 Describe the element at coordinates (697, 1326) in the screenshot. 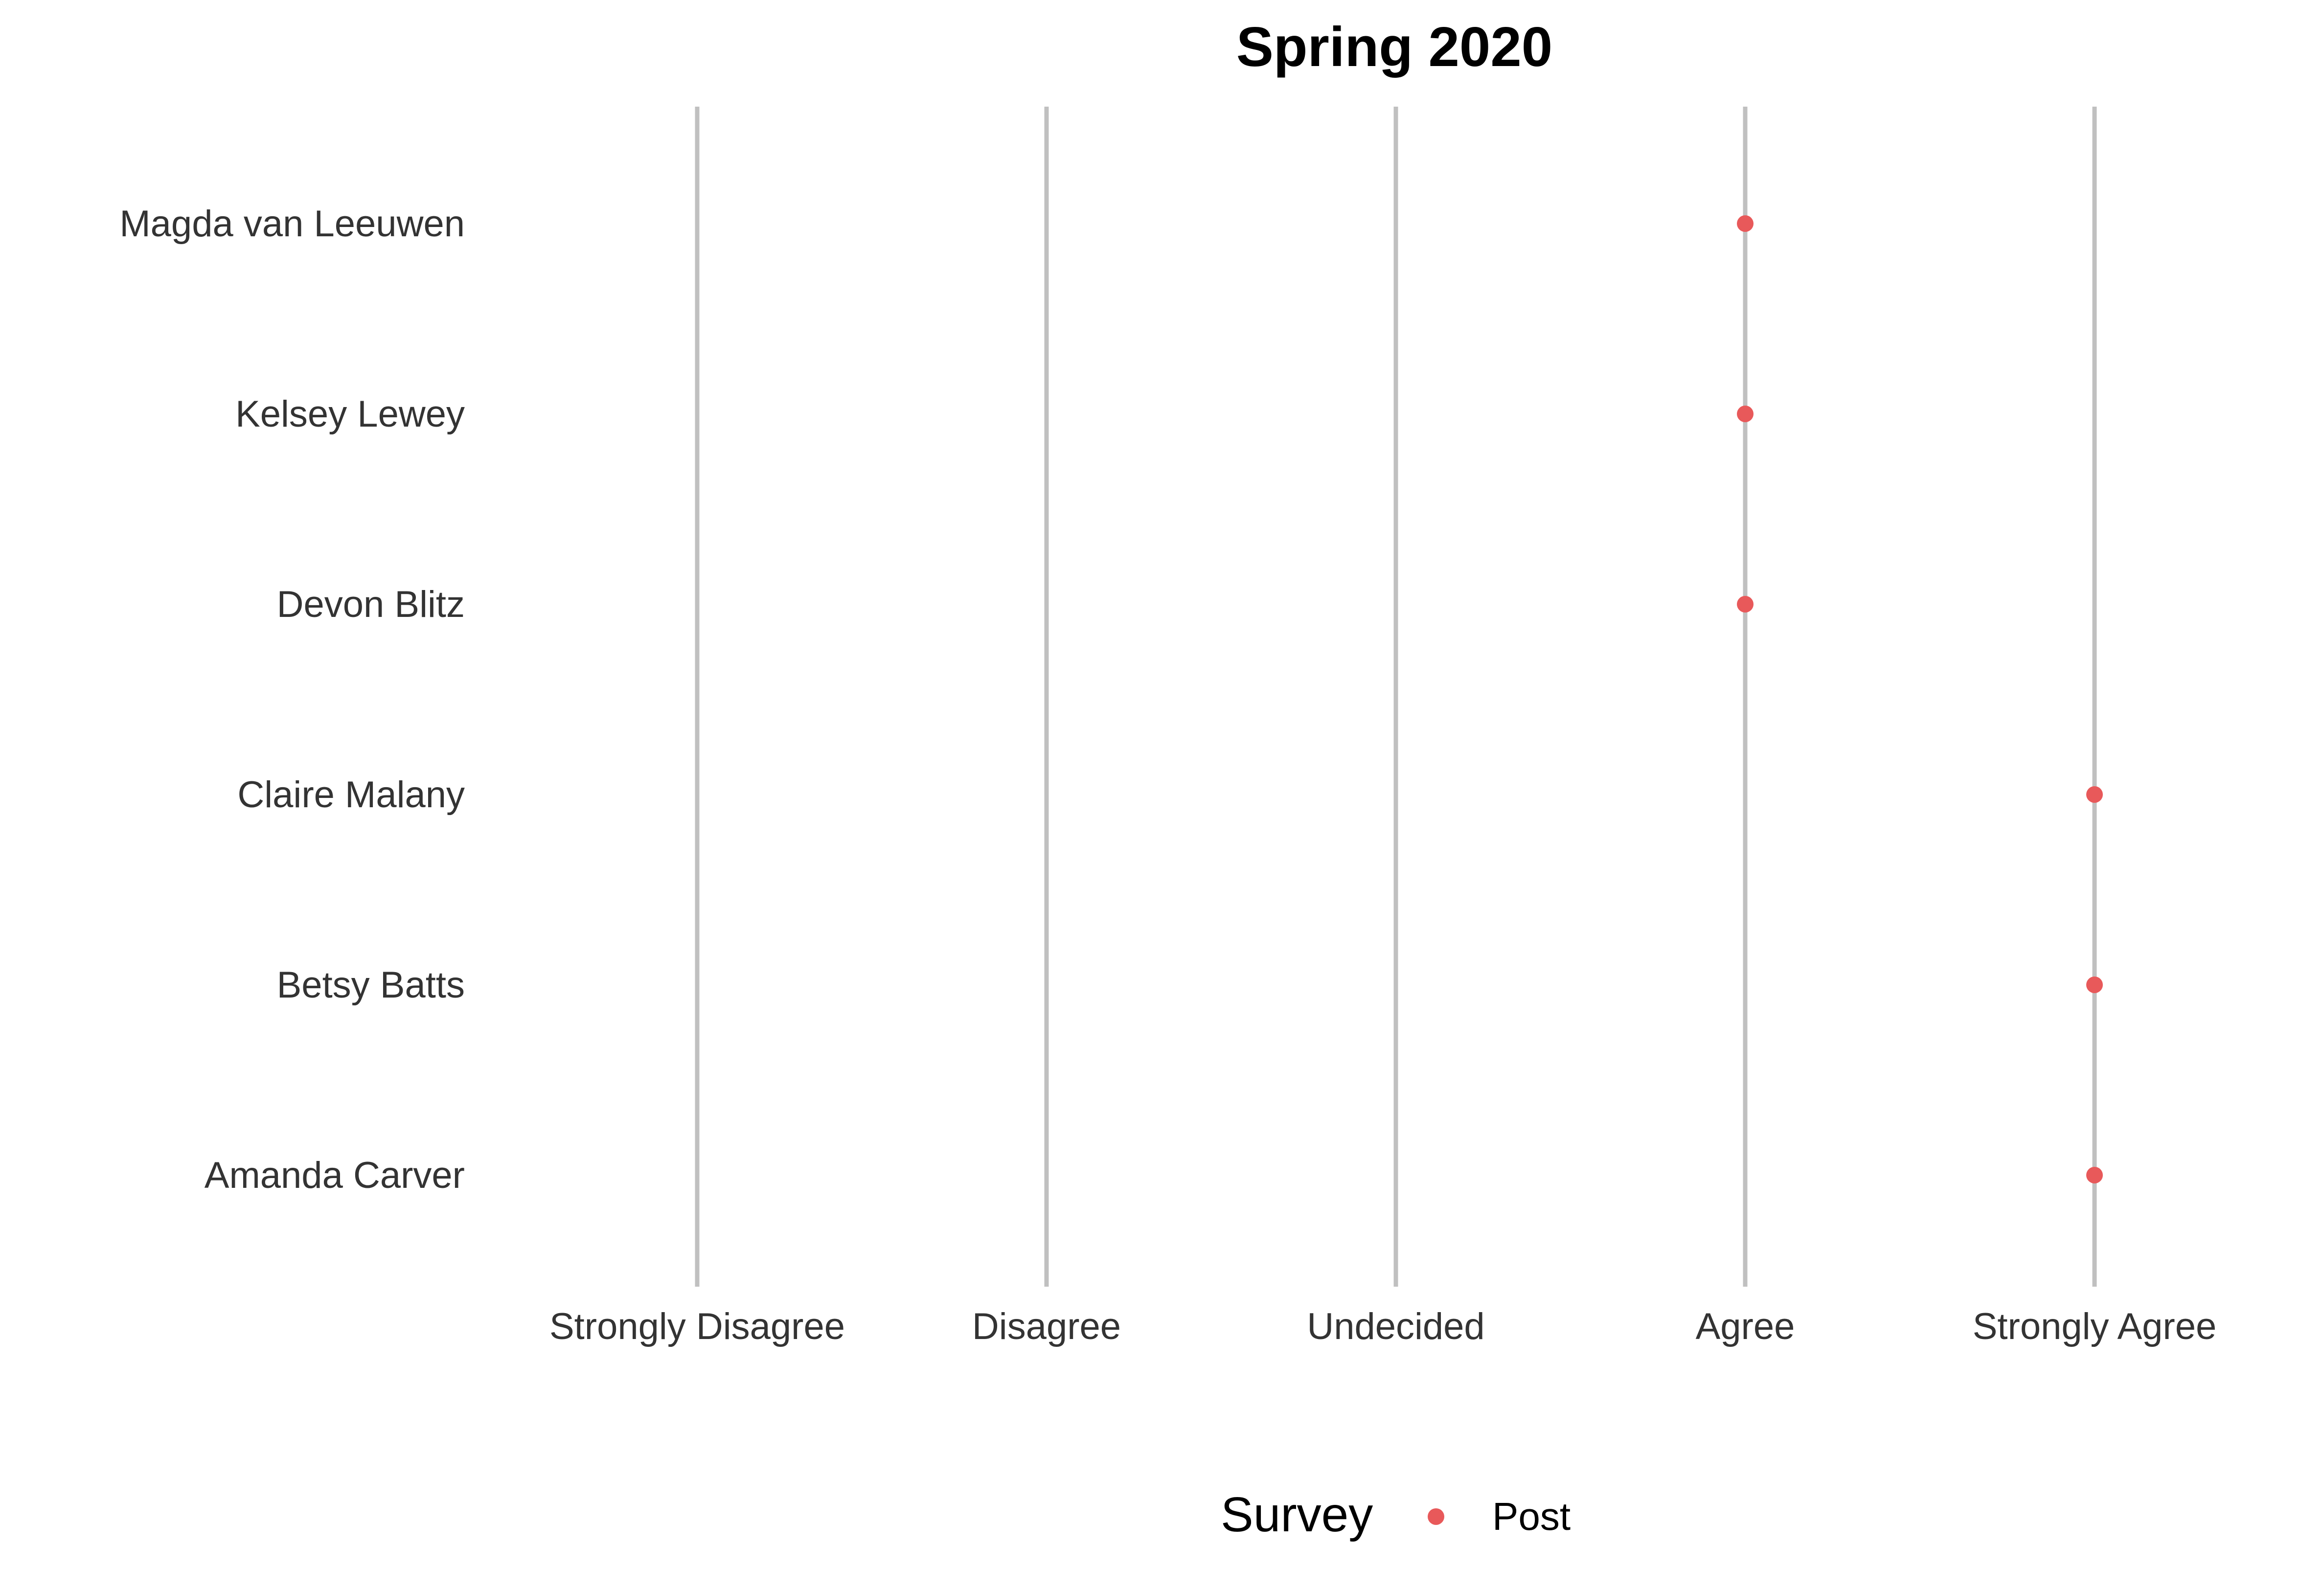

I see `x-tick-label: Strongly Disagree` at that location.